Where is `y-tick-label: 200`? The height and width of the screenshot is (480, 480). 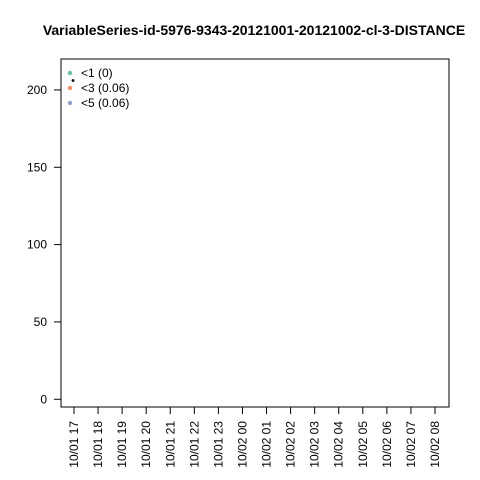 y-tick-label: 200 is located at coordinates (37, 90).